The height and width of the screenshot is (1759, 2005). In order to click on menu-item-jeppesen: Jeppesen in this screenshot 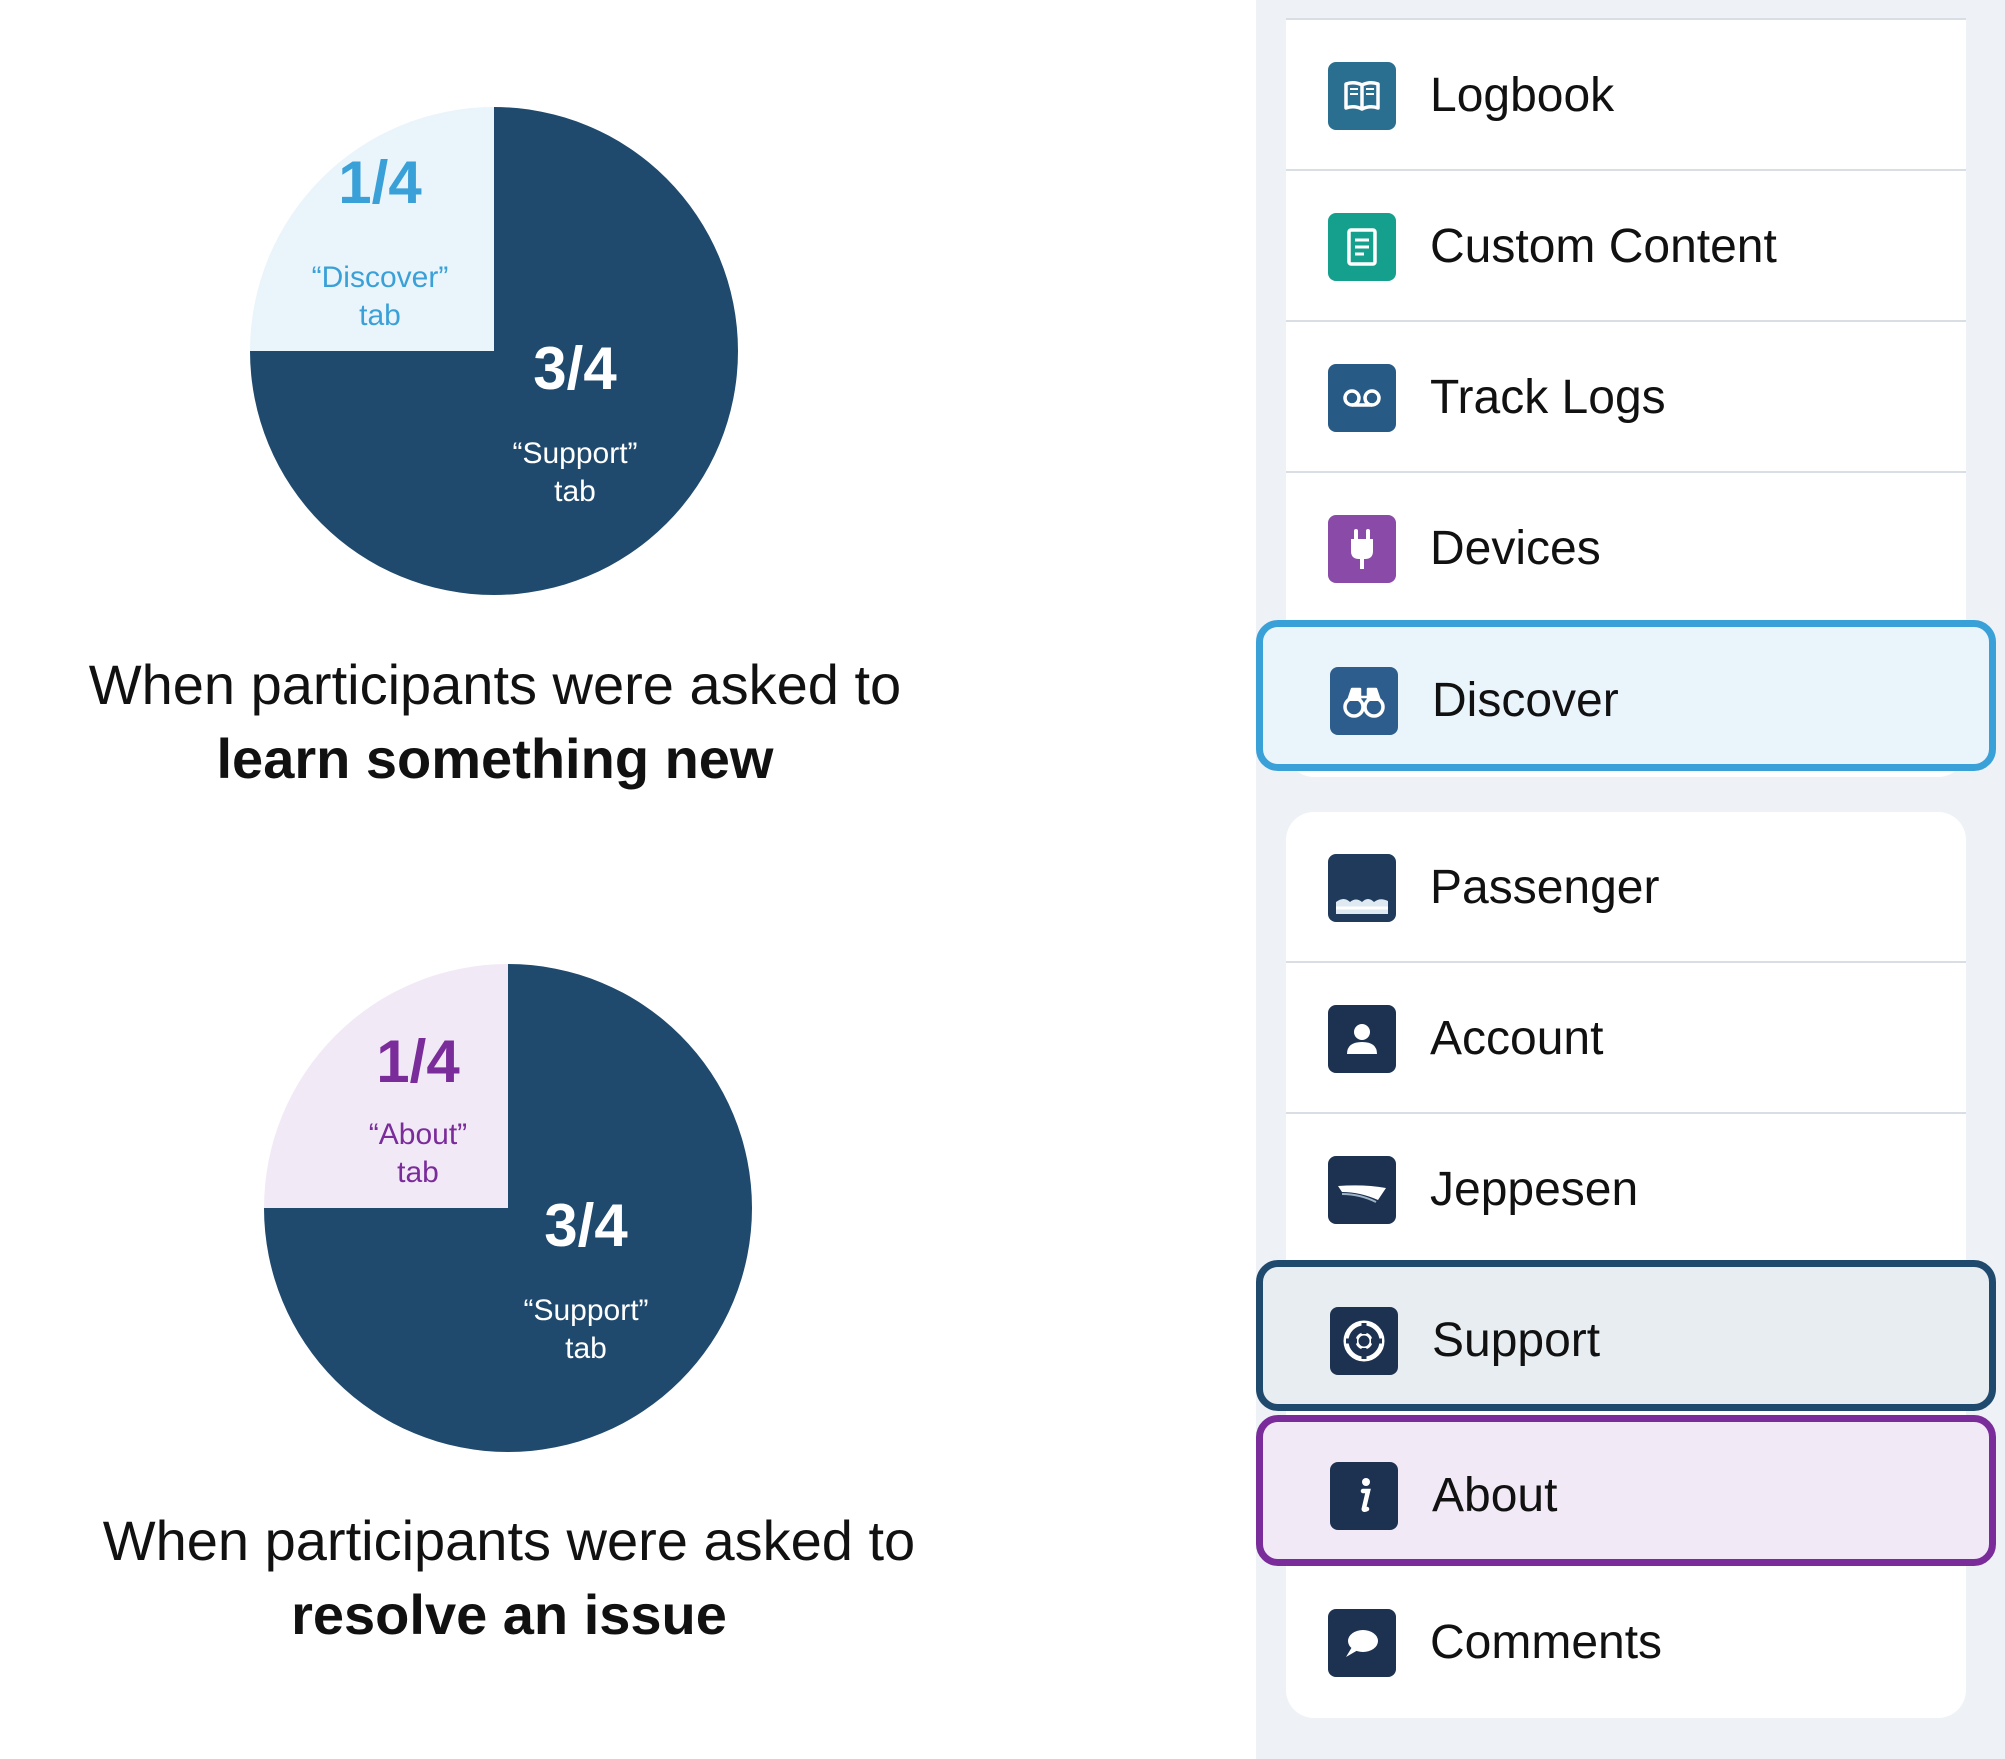, I will do `click(1626, 1189)`.